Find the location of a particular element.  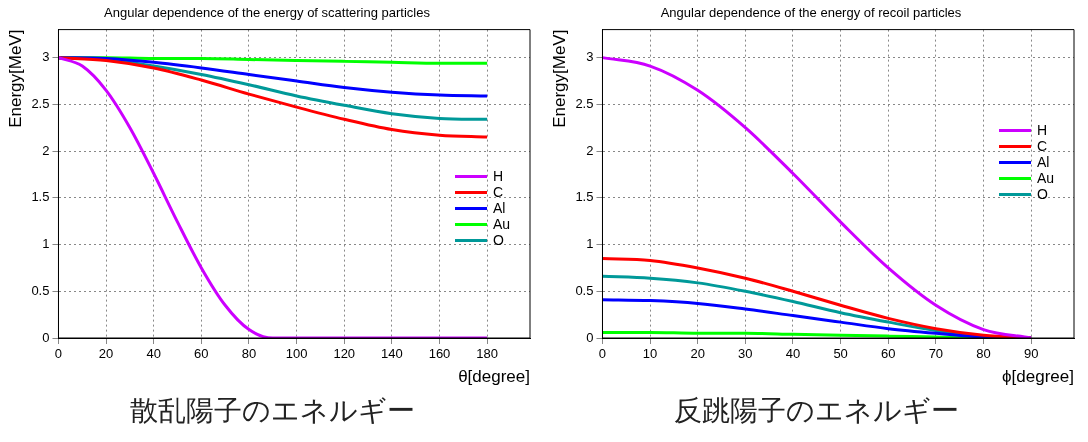

x-tick-label: 180 is located at coordinates (487, 354).